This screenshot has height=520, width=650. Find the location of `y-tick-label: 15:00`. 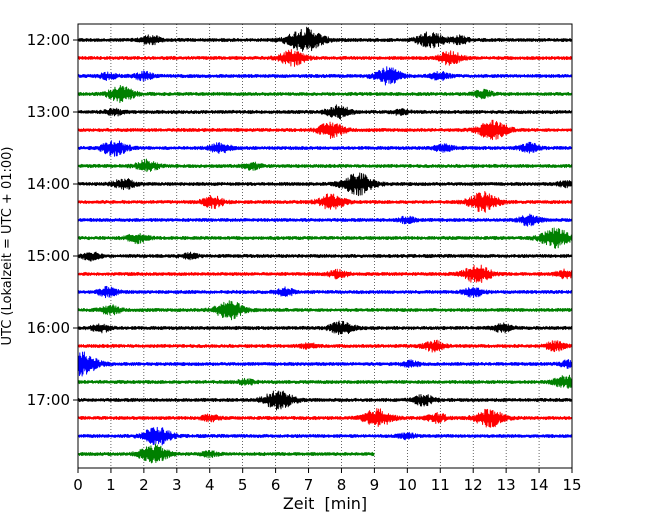

y-tick-label: 15:00 is located at coordinates (48, 256).